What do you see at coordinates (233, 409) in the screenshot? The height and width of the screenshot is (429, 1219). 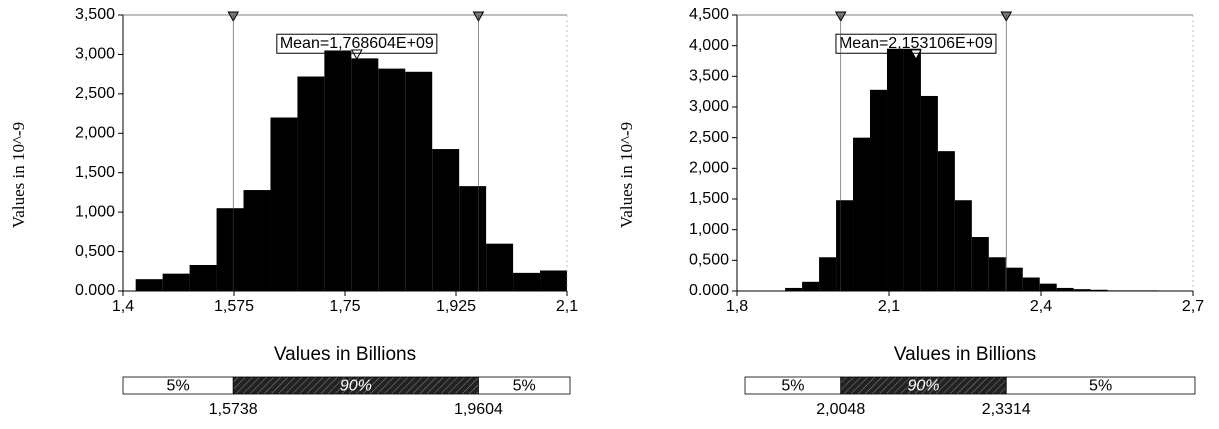 I see `delimiter-label: 1,5738` at bounding box center [233, 409].